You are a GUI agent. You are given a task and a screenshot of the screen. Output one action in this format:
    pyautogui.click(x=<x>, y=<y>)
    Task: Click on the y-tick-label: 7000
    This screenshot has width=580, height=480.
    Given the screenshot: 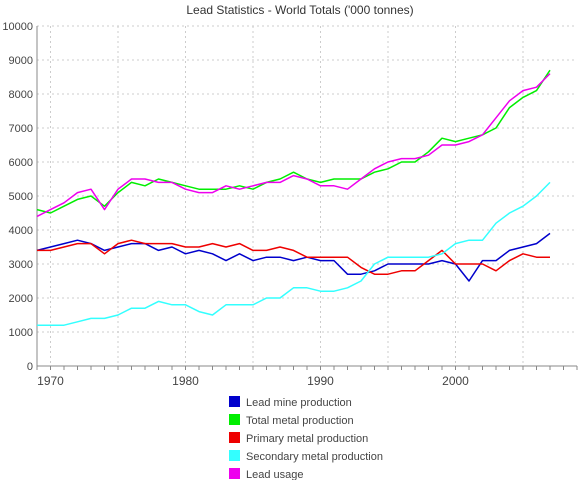 What is the action you would take?
    pyautogui.click(x=21, y=129)
    